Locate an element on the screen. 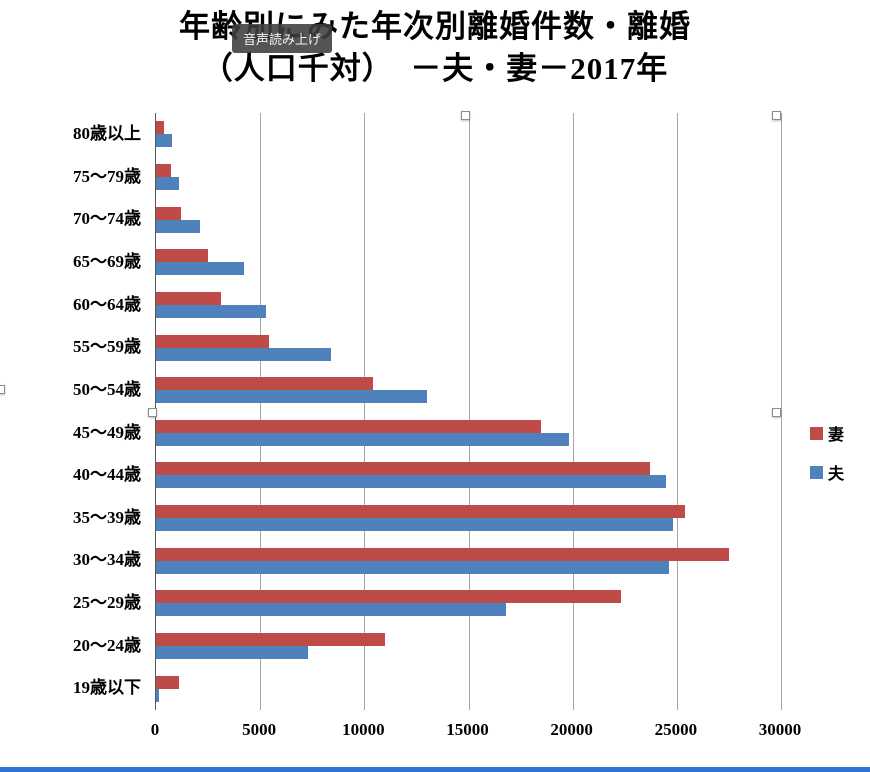  y-axis-label: 45〜49歳 is located at coordinates (107, 432).